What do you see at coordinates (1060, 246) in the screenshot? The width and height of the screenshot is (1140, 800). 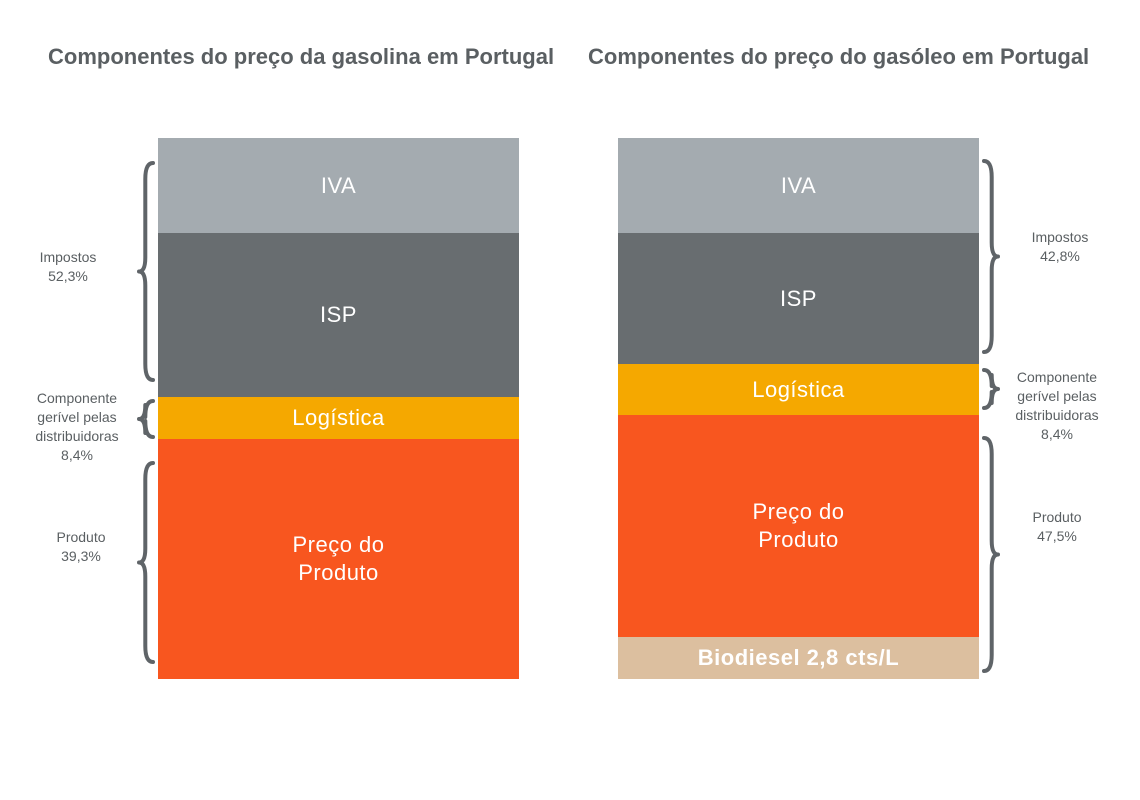 I see `group-label: Impostos 42,8%` at bounding box center [1060, 246].